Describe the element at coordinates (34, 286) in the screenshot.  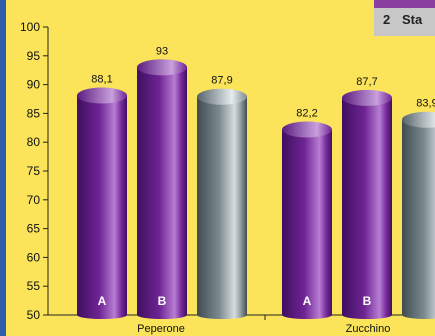
I see `y-tick-label: 55` at that location.